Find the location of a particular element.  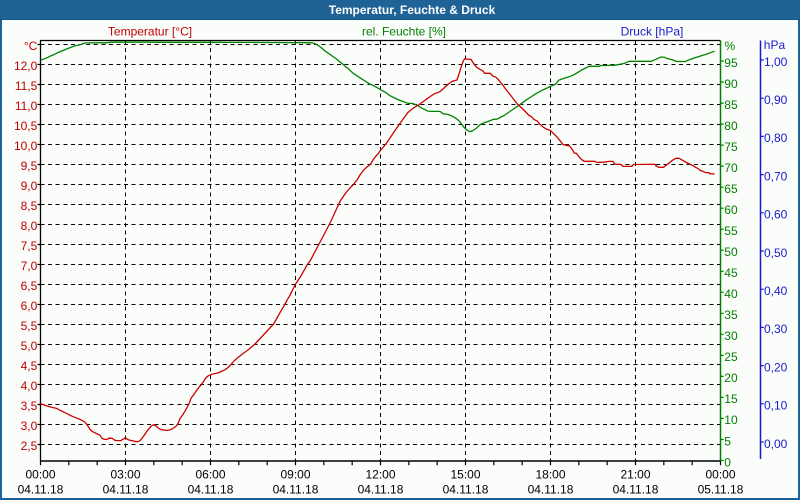

svg-text: 30 is located at coordinates (731, 336).